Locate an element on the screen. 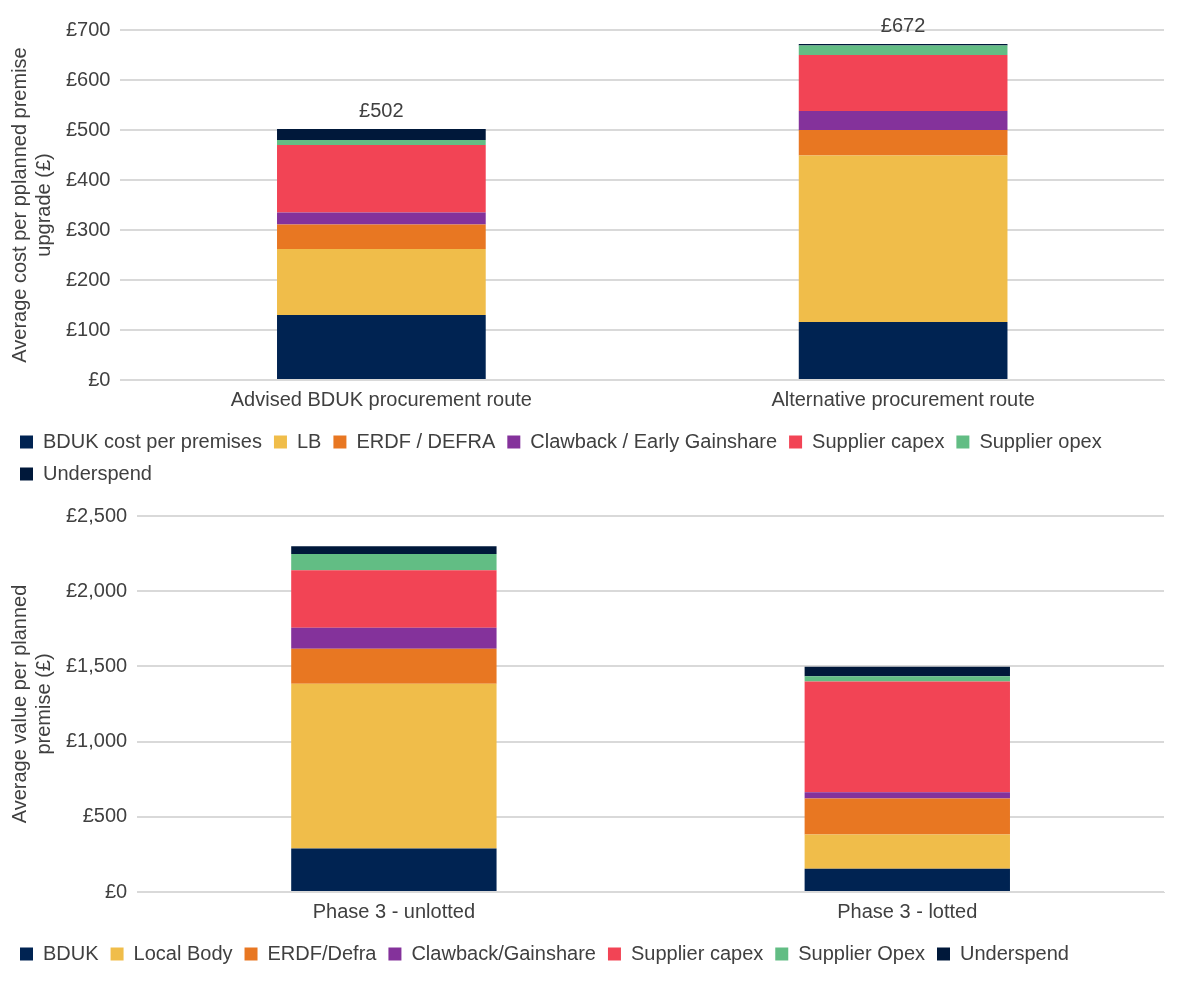  x-tick-label: Advised BDUK procurement route is located at coordinates (381, 398).